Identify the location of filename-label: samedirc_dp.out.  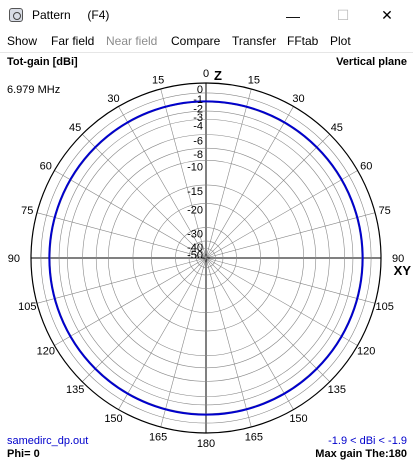
(48, 441).